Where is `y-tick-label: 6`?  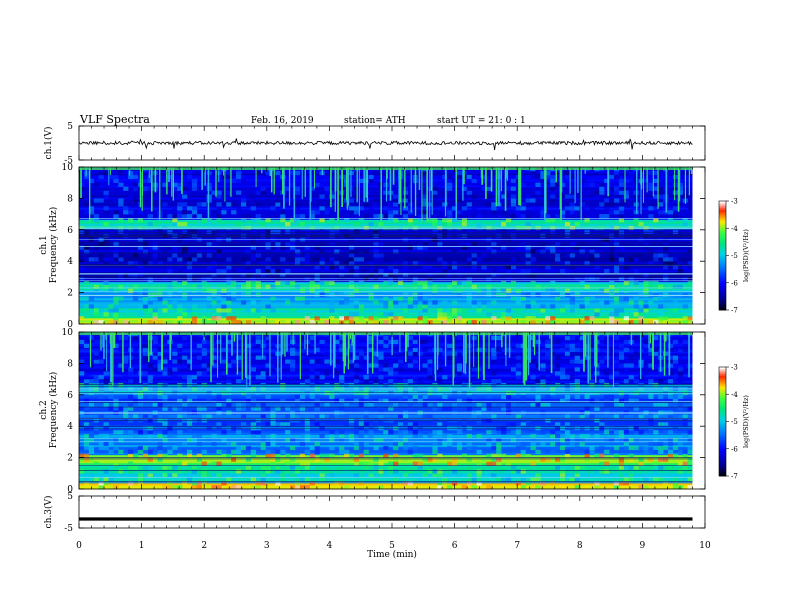 y-tick-label: 6 is located at coordinates (70, 396).